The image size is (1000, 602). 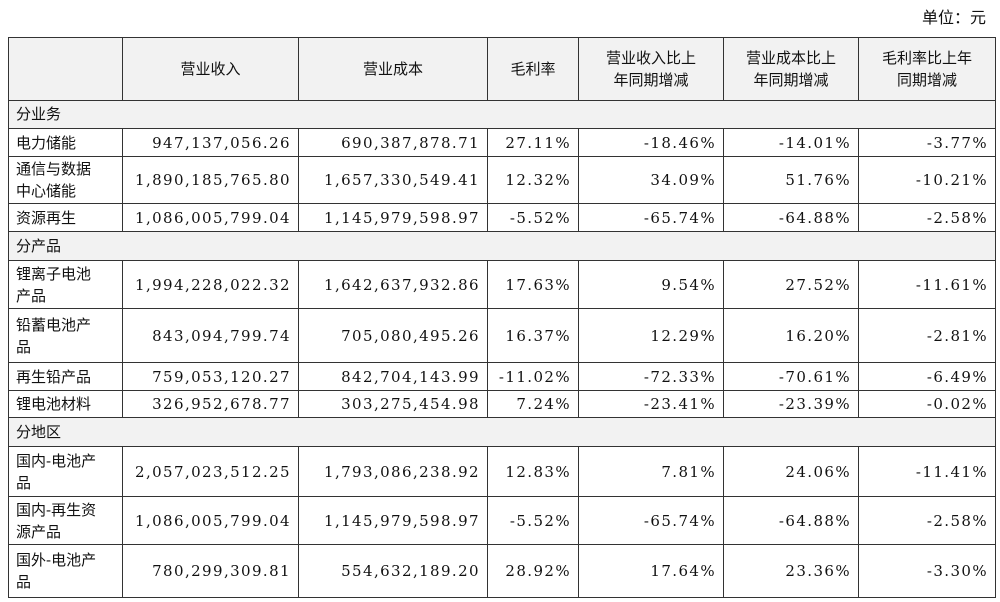 I want to click on row-label: 国内-电池产品, so click(x=65, y=471).